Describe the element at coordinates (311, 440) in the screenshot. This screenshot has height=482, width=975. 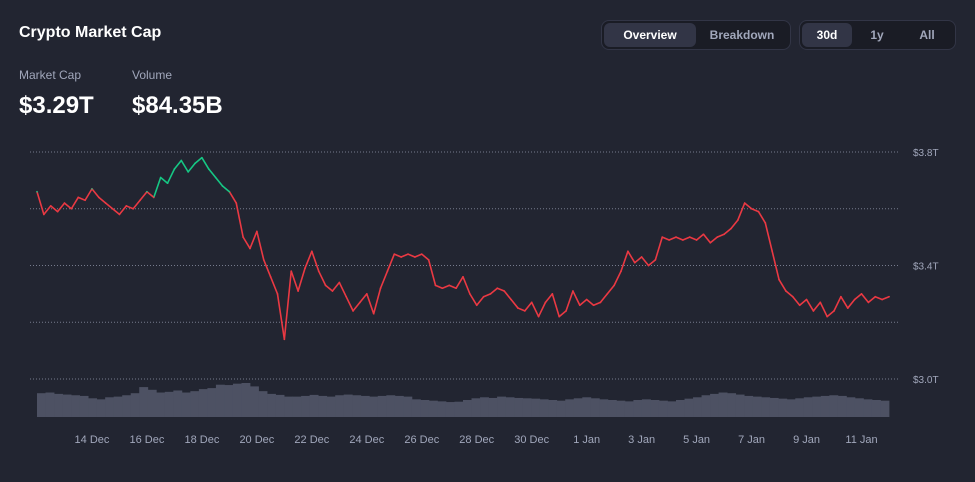
I see `x-tick-label: 22 Dec` at that location.